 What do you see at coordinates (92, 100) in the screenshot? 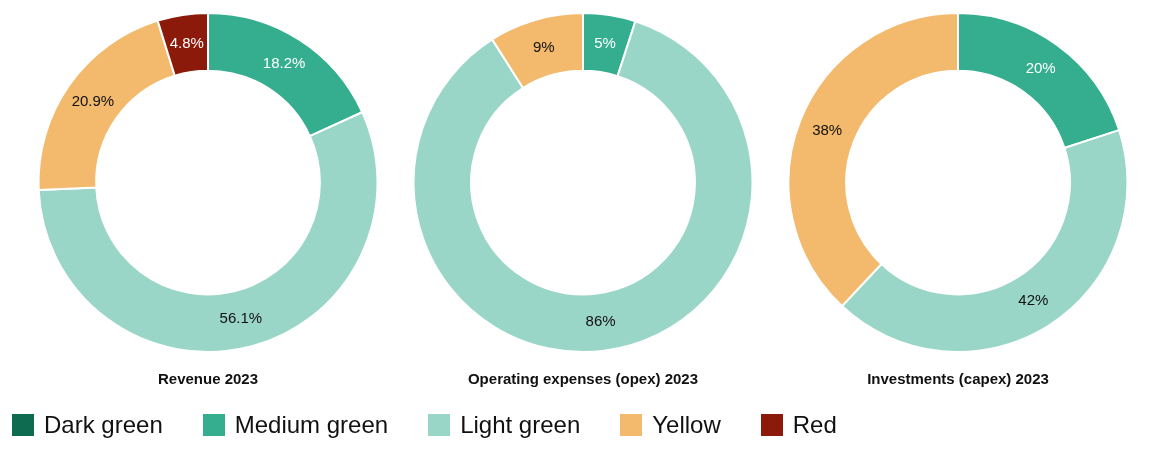
I see `data-label: 20.9%` at bounding box center [92, 100].